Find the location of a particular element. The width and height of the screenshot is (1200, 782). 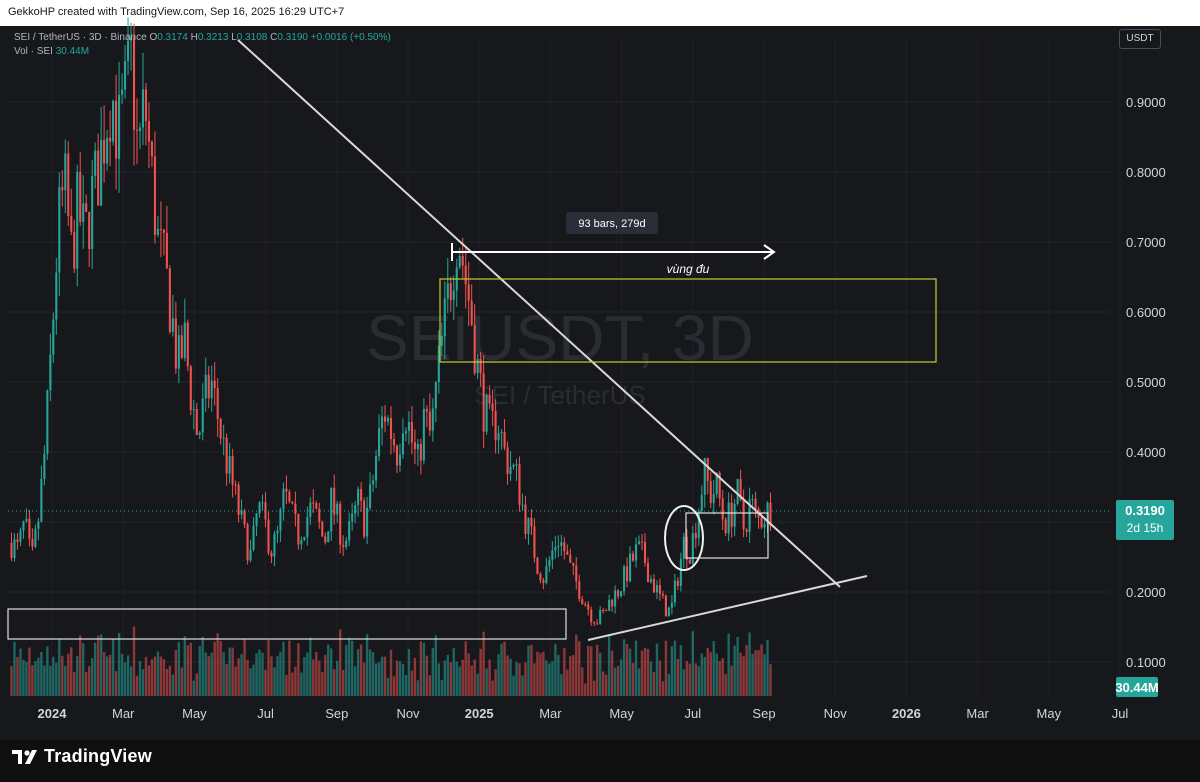

price-tick-label: 0.5000 is located at coordinates (1146, 382).